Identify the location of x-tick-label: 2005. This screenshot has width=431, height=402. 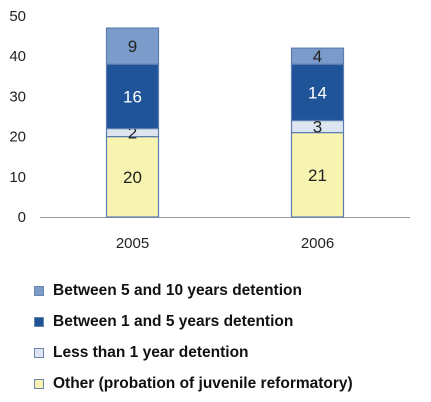
(132, 243).